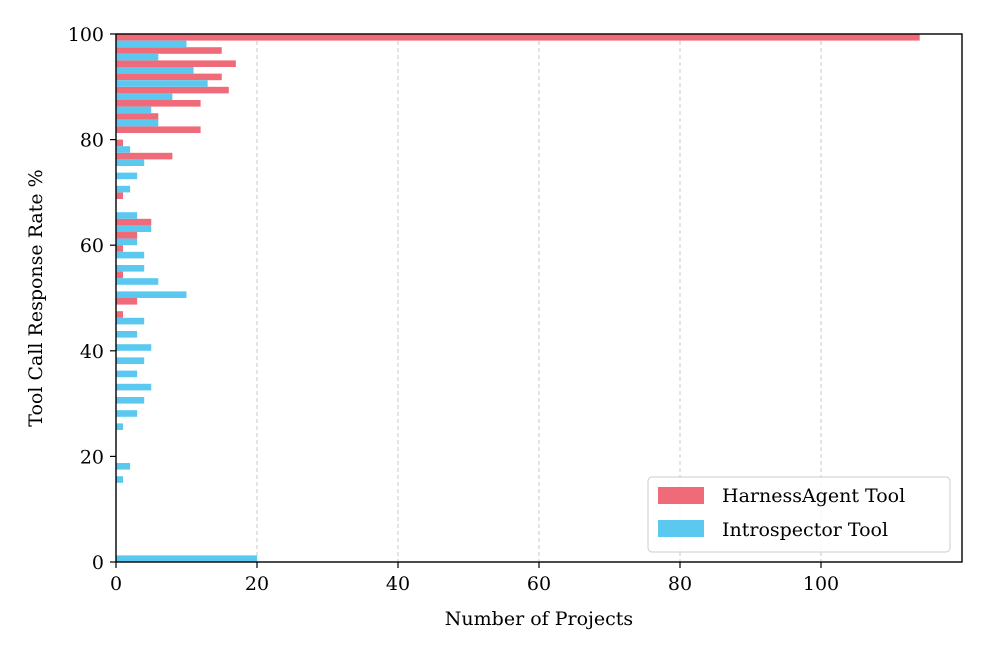 The width and height of the screenshot is (987, 658). I want to click on legend-label-harnessagent: HarnessAgent Tool, so click(813, 496).